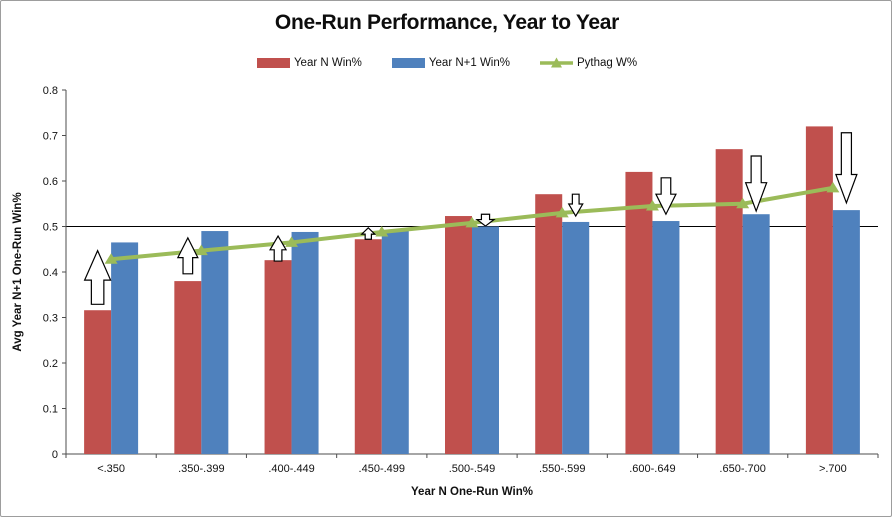 Image resolution: width=892 pixels, height=517 pixels. What do you see at coordinates (447, 22) in the screenshot?
I see `chart-title: One-Run Performance, Year to Year` at bounding box center [447, 22].